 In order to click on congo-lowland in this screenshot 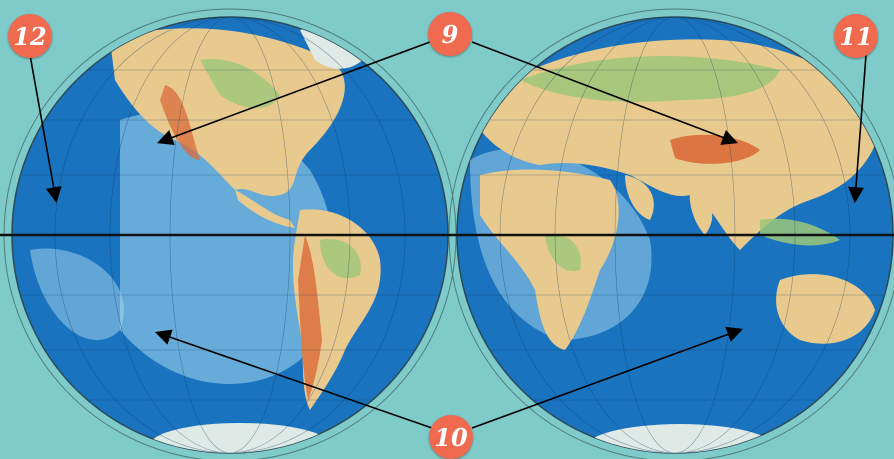, I will do `click(563, 253)`.